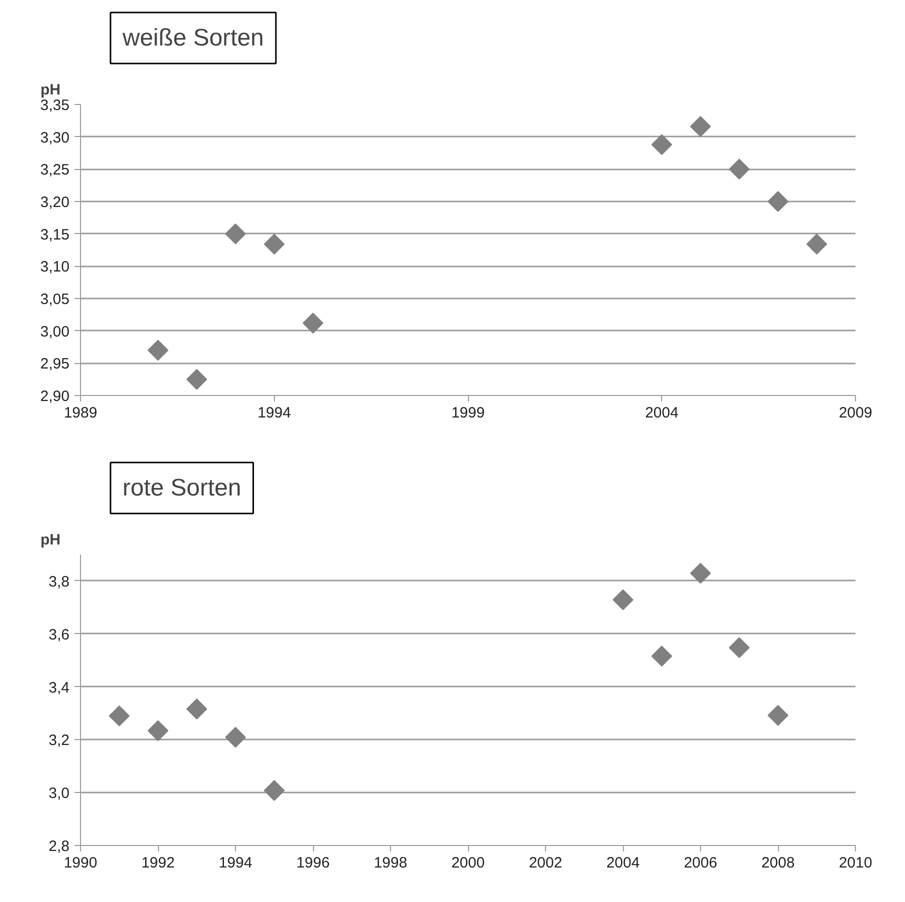  Describe the element at coordinates (55, 170) in the screenshot. I see `y-tick-label: 3,25` at that location.